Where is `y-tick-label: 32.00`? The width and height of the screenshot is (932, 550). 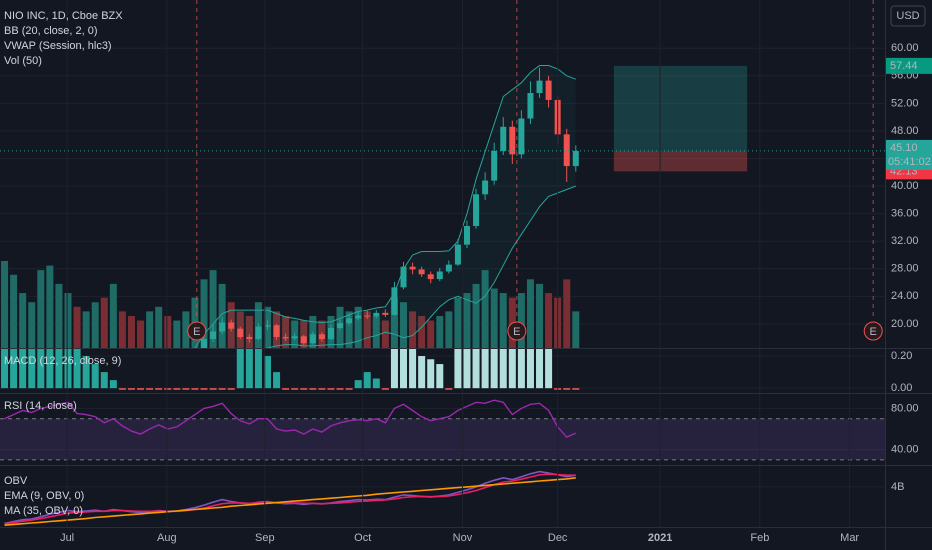 y-tick-label: 32.00 is located at coordinates (905, 241).